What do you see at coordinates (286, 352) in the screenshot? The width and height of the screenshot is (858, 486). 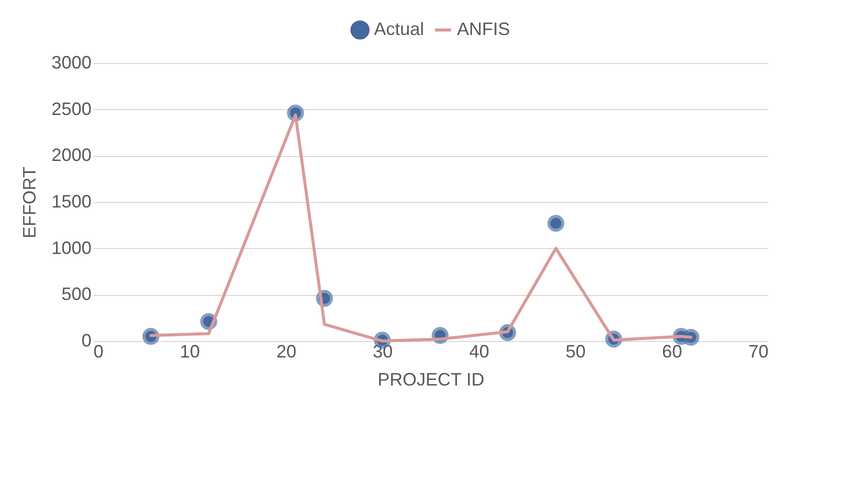 I see `x-tick-label: 20` at bounding box center [286, 352].